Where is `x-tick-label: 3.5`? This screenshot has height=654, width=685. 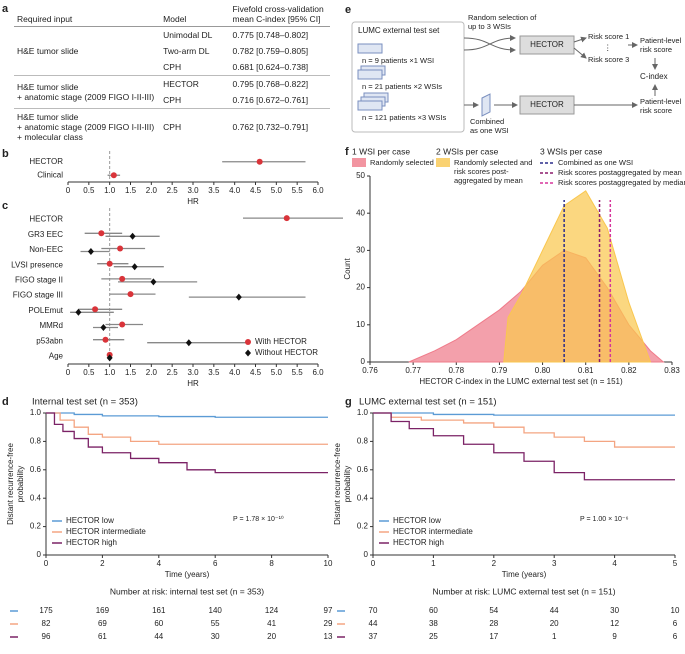 x-tick-label: 3.5 is located at coordinates (214, 190).